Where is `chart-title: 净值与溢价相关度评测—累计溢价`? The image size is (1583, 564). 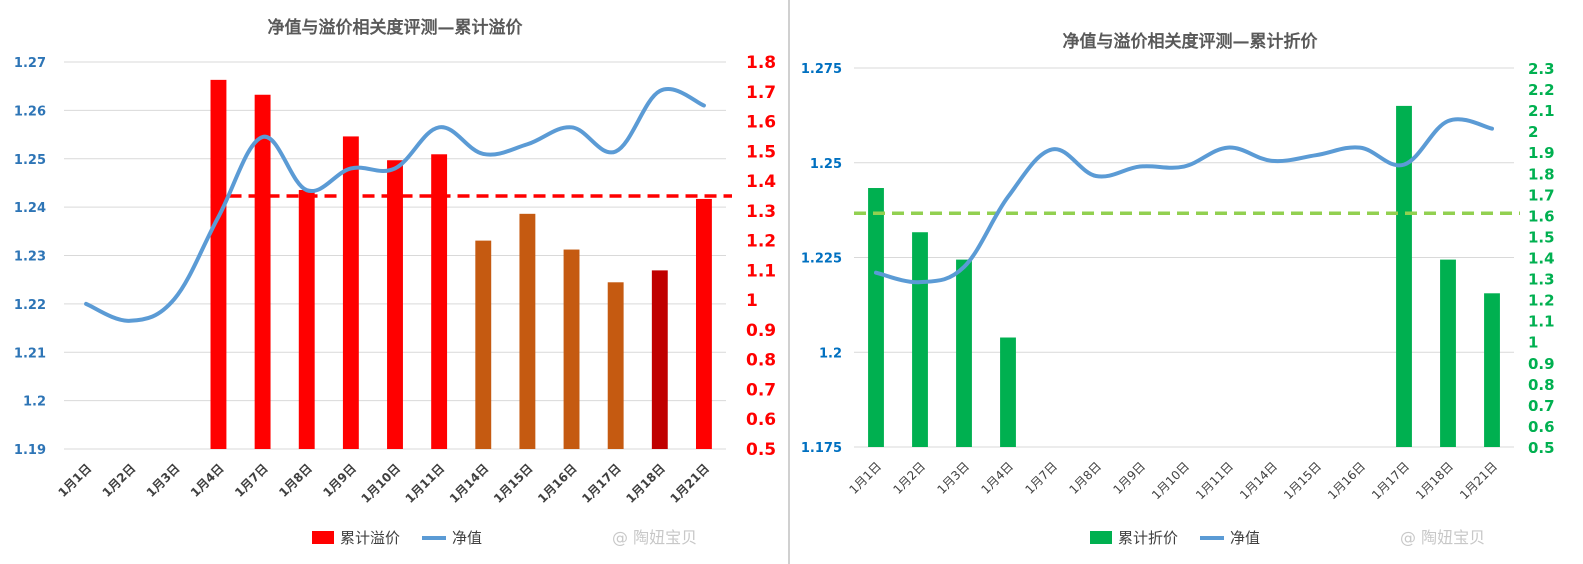 chart-title: 净值与溢价相关度评测—累计溢价 is located at coordinates (396, 27).